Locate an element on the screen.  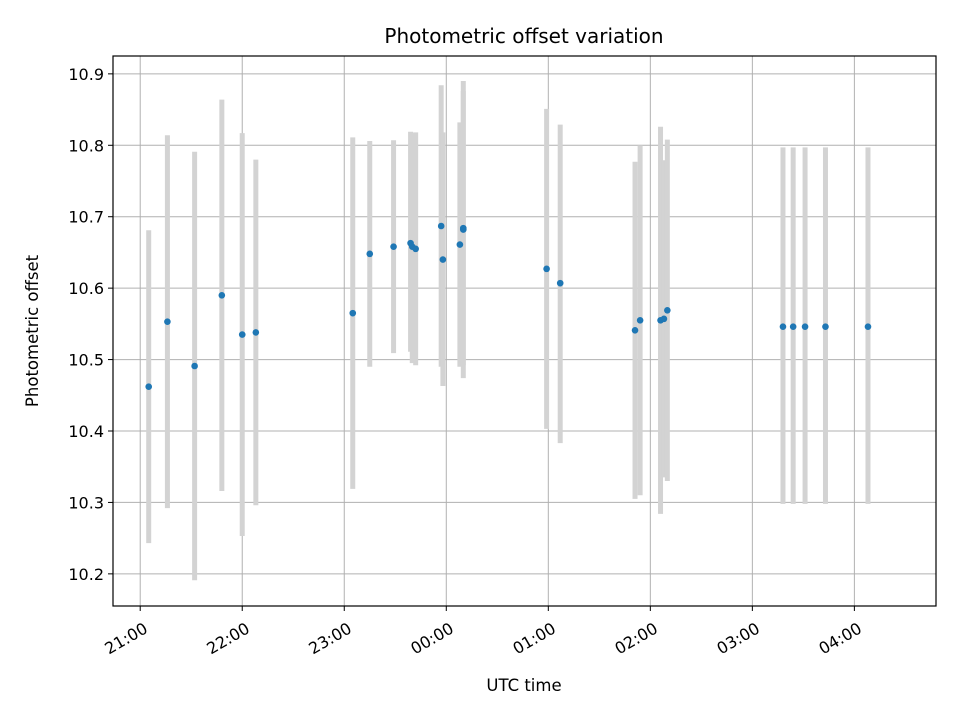
x-axis-label: UTC time is located at coordinates (523, 685).